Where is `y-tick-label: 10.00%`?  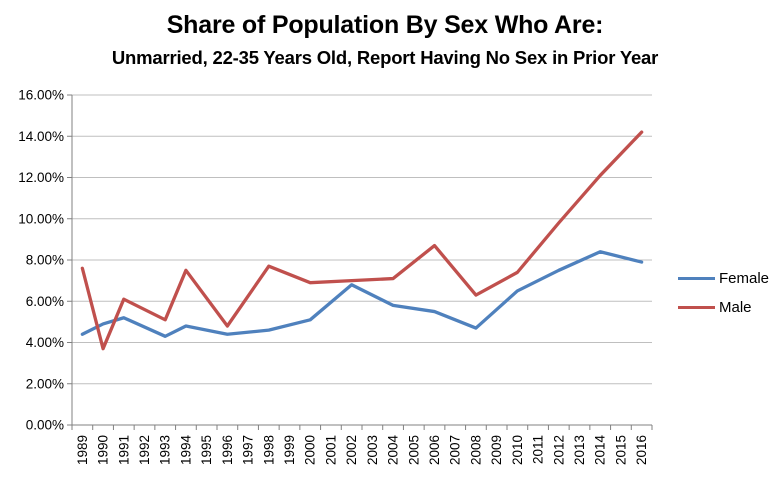
y-tick-label: 10.00% is located at coordinates (41, 218).